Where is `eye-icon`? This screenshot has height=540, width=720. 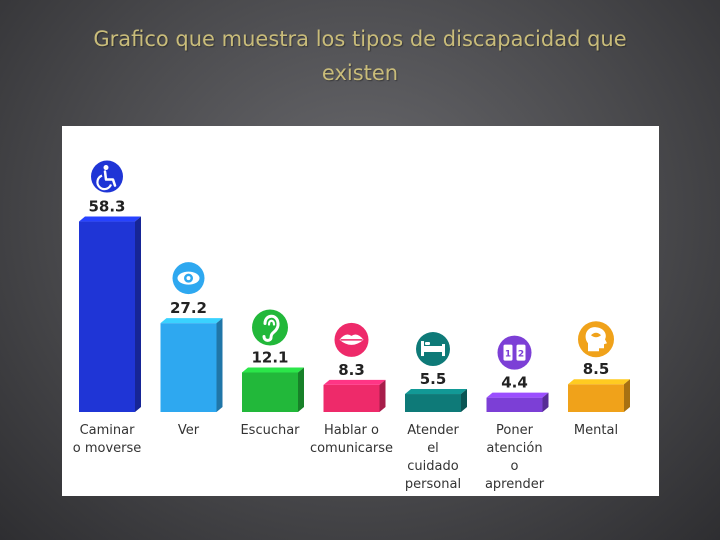
eye-icon is located at coordinates (188, 278).